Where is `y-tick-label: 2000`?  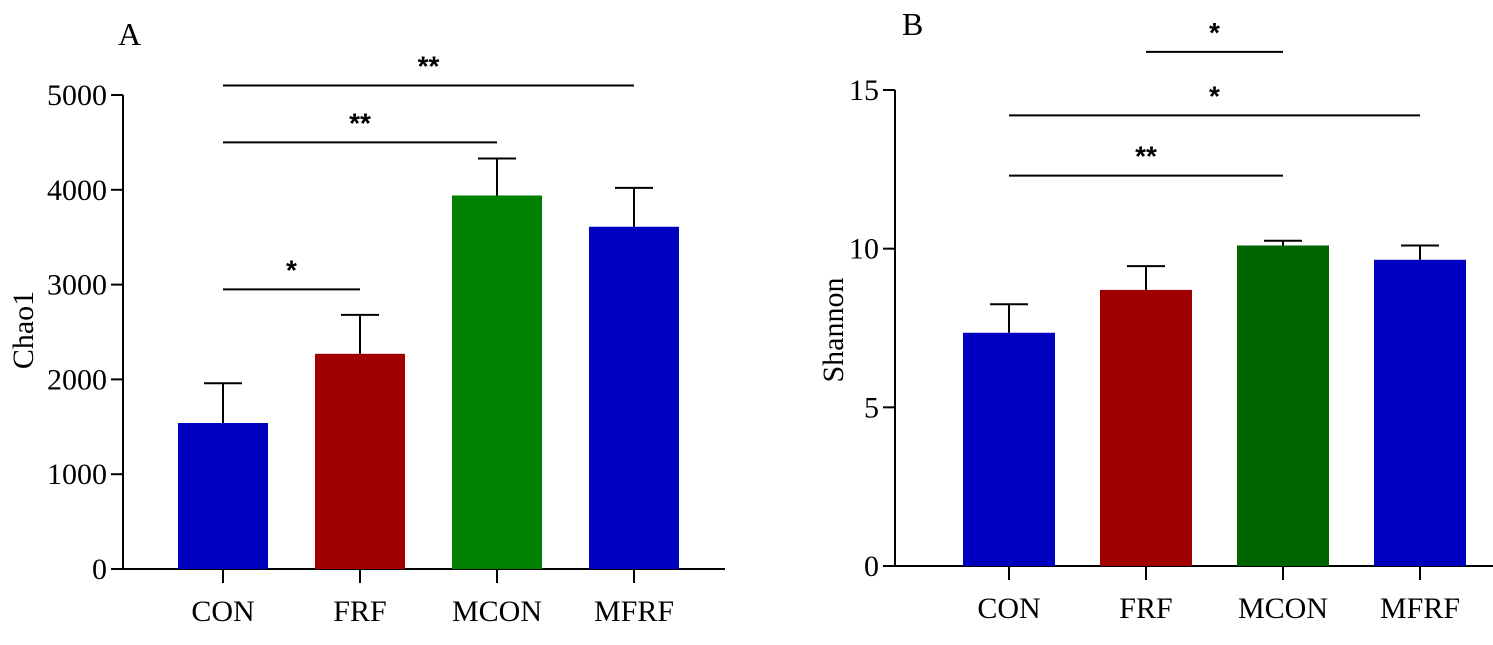
y-tick-label: 2000 is located at coordinates (77, 379).